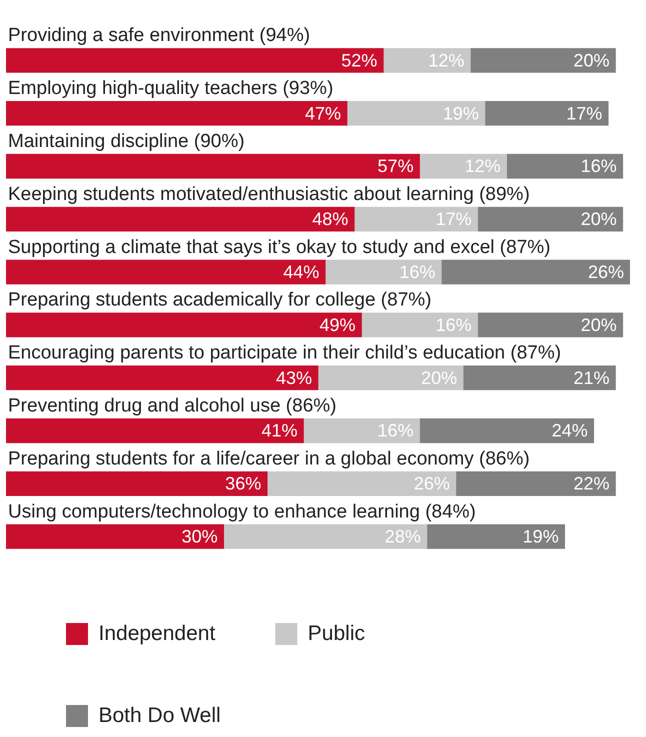 The image size is (646, 737). I want to click on legend-label: Independent, so click(157, 633).